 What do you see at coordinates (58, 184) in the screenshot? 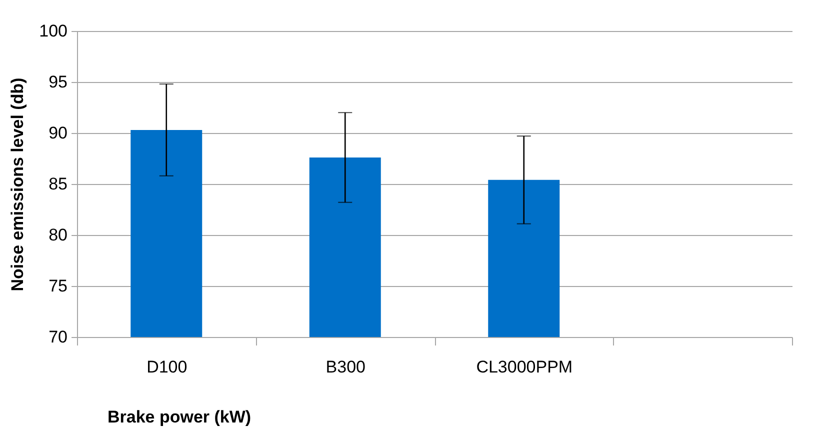
I see `y-tick-label: 85` at bounding box center [58, 184].